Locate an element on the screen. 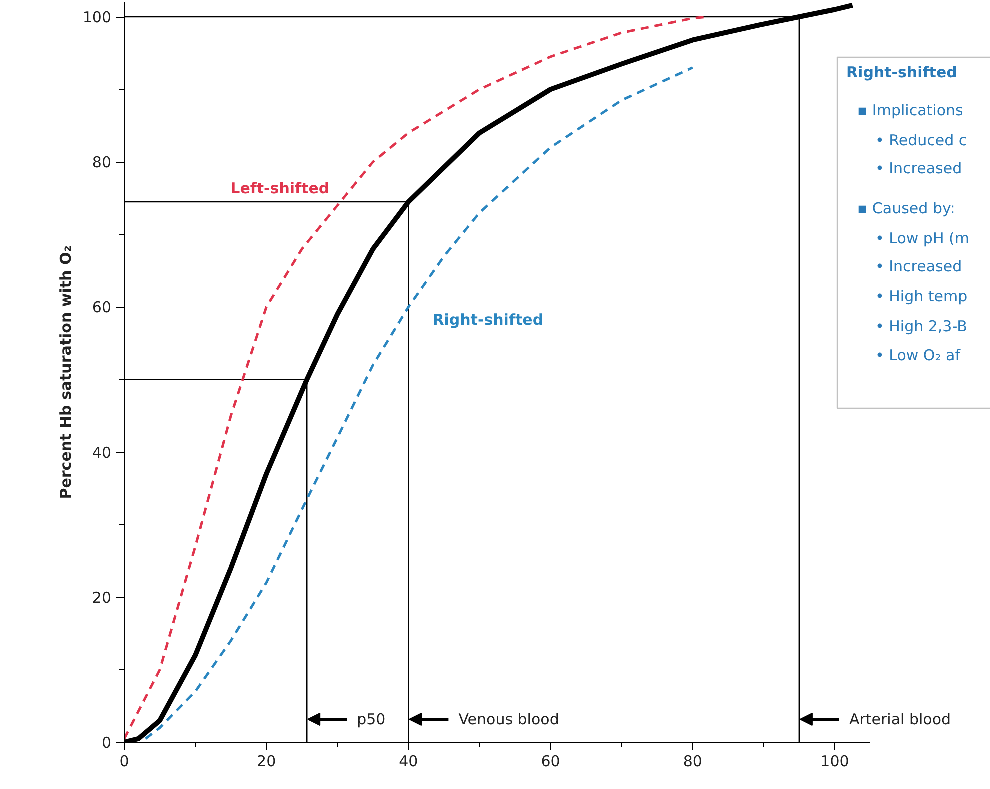  text: • Low O₂ af is located at coordinates (919, 355).